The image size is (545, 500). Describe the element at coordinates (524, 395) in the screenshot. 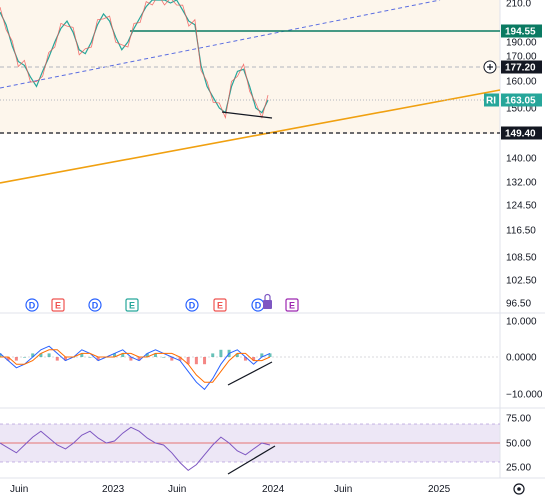

I see `macd-tick-label: −10.000` at that location.